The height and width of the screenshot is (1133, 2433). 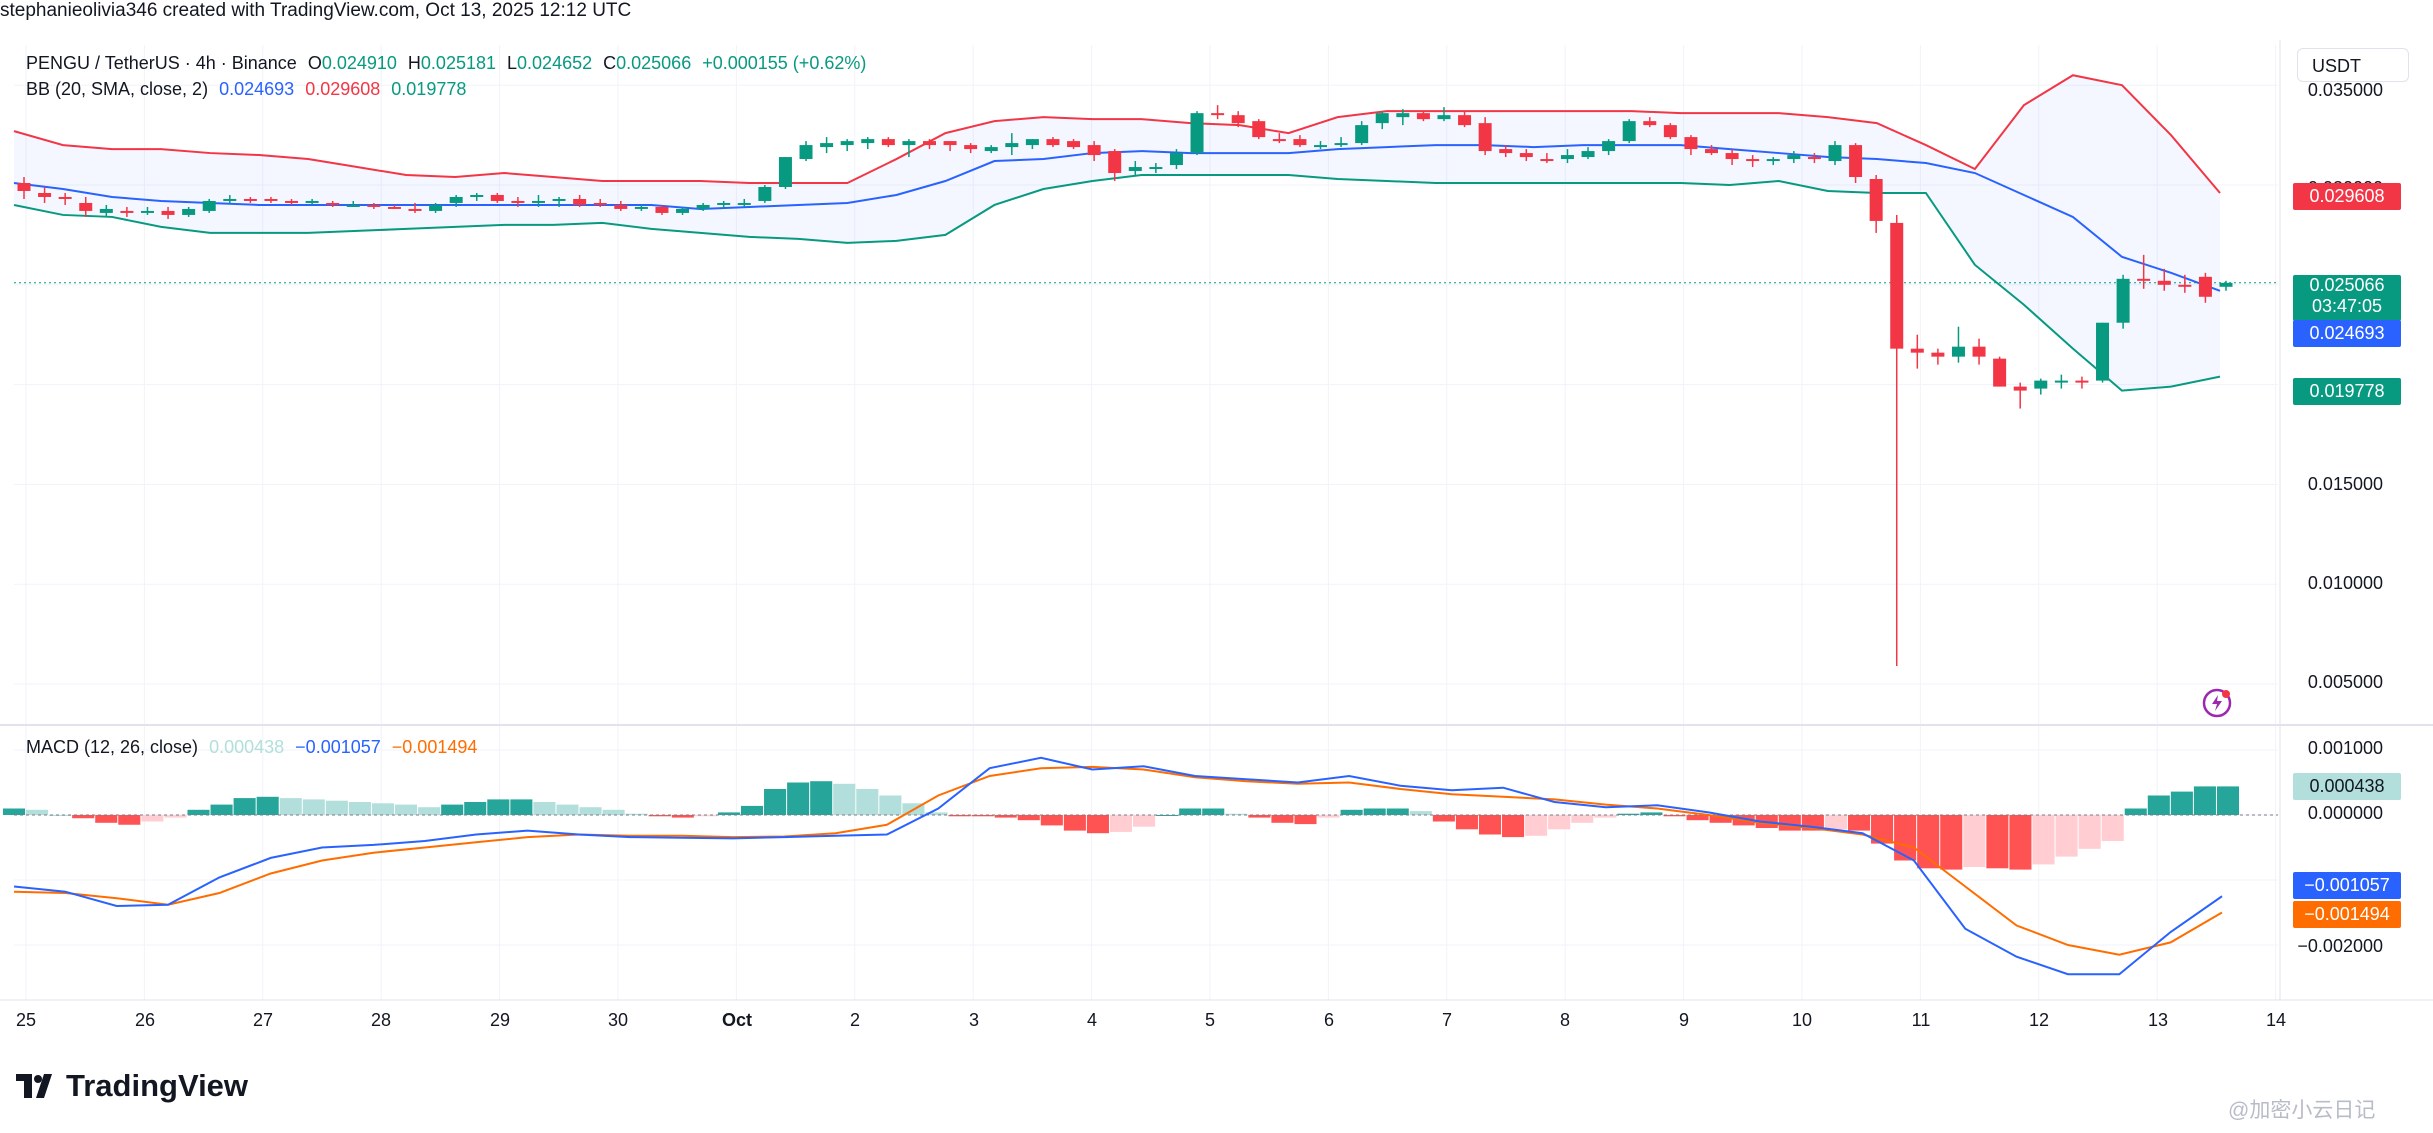 What do you see at coordinates (2345, 682) in the screenshot?
I see `price-axis-label: 0.005000` at bounding box center [2345, 682].